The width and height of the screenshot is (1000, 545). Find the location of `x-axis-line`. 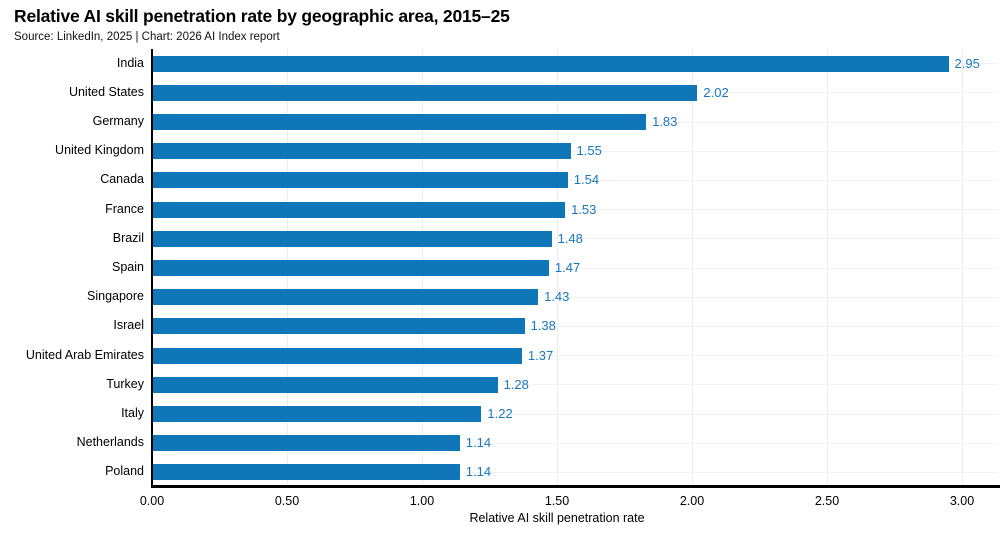

x-axis-line is located at coordinates (575, 486).